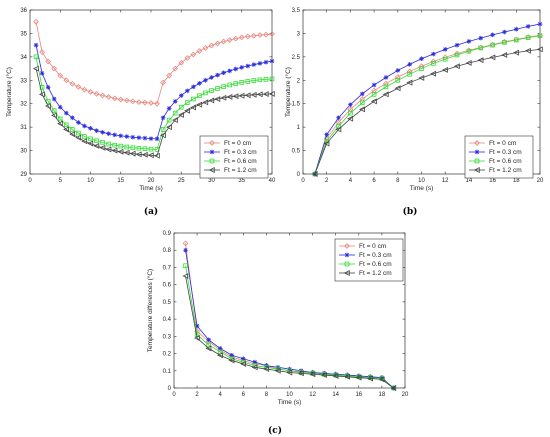 This screenshot has width=550, height=437. I want to click on panel-label: (c), so click(275, 430).